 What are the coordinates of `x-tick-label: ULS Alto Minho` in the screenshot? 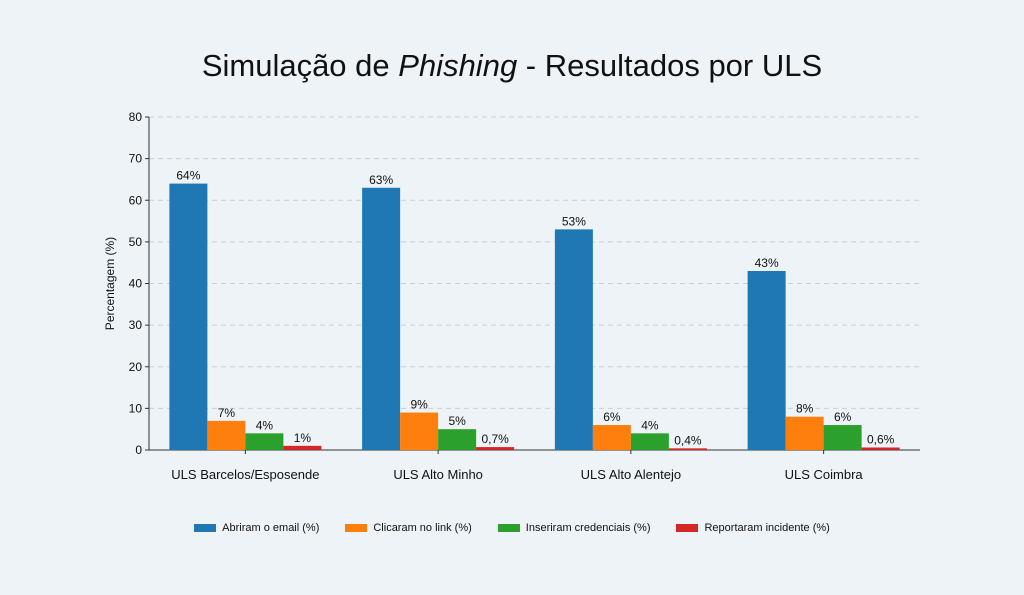 It's located at (438, 474).